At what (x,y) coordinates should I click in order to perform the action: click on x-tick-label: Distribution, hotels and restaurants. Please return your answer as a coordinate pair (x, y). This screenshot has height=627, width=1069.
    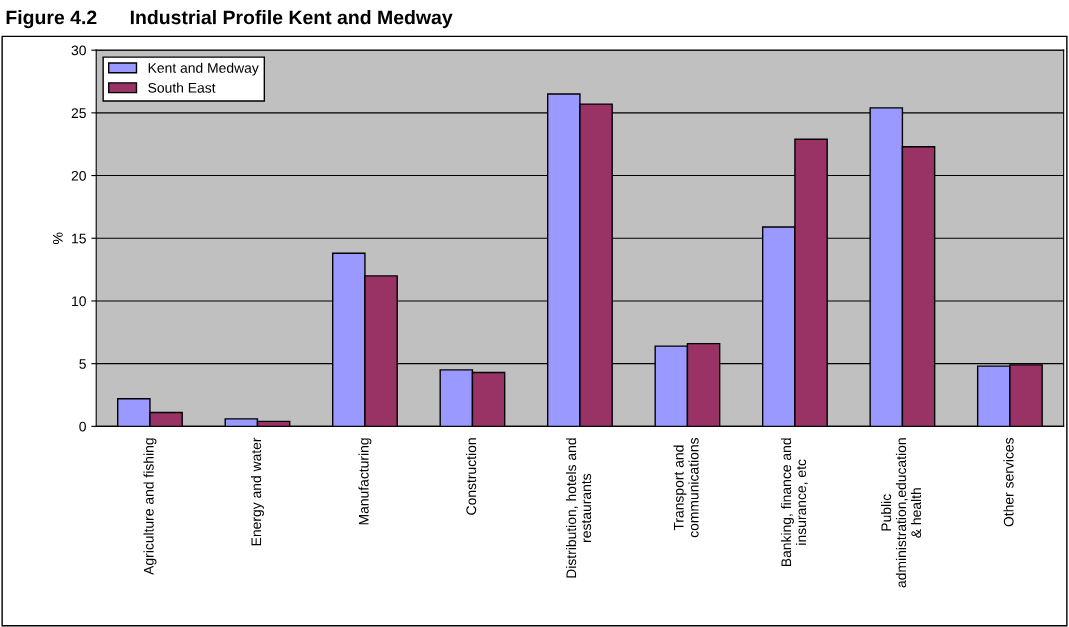
    Looking at the image, I should click on (578, 508).